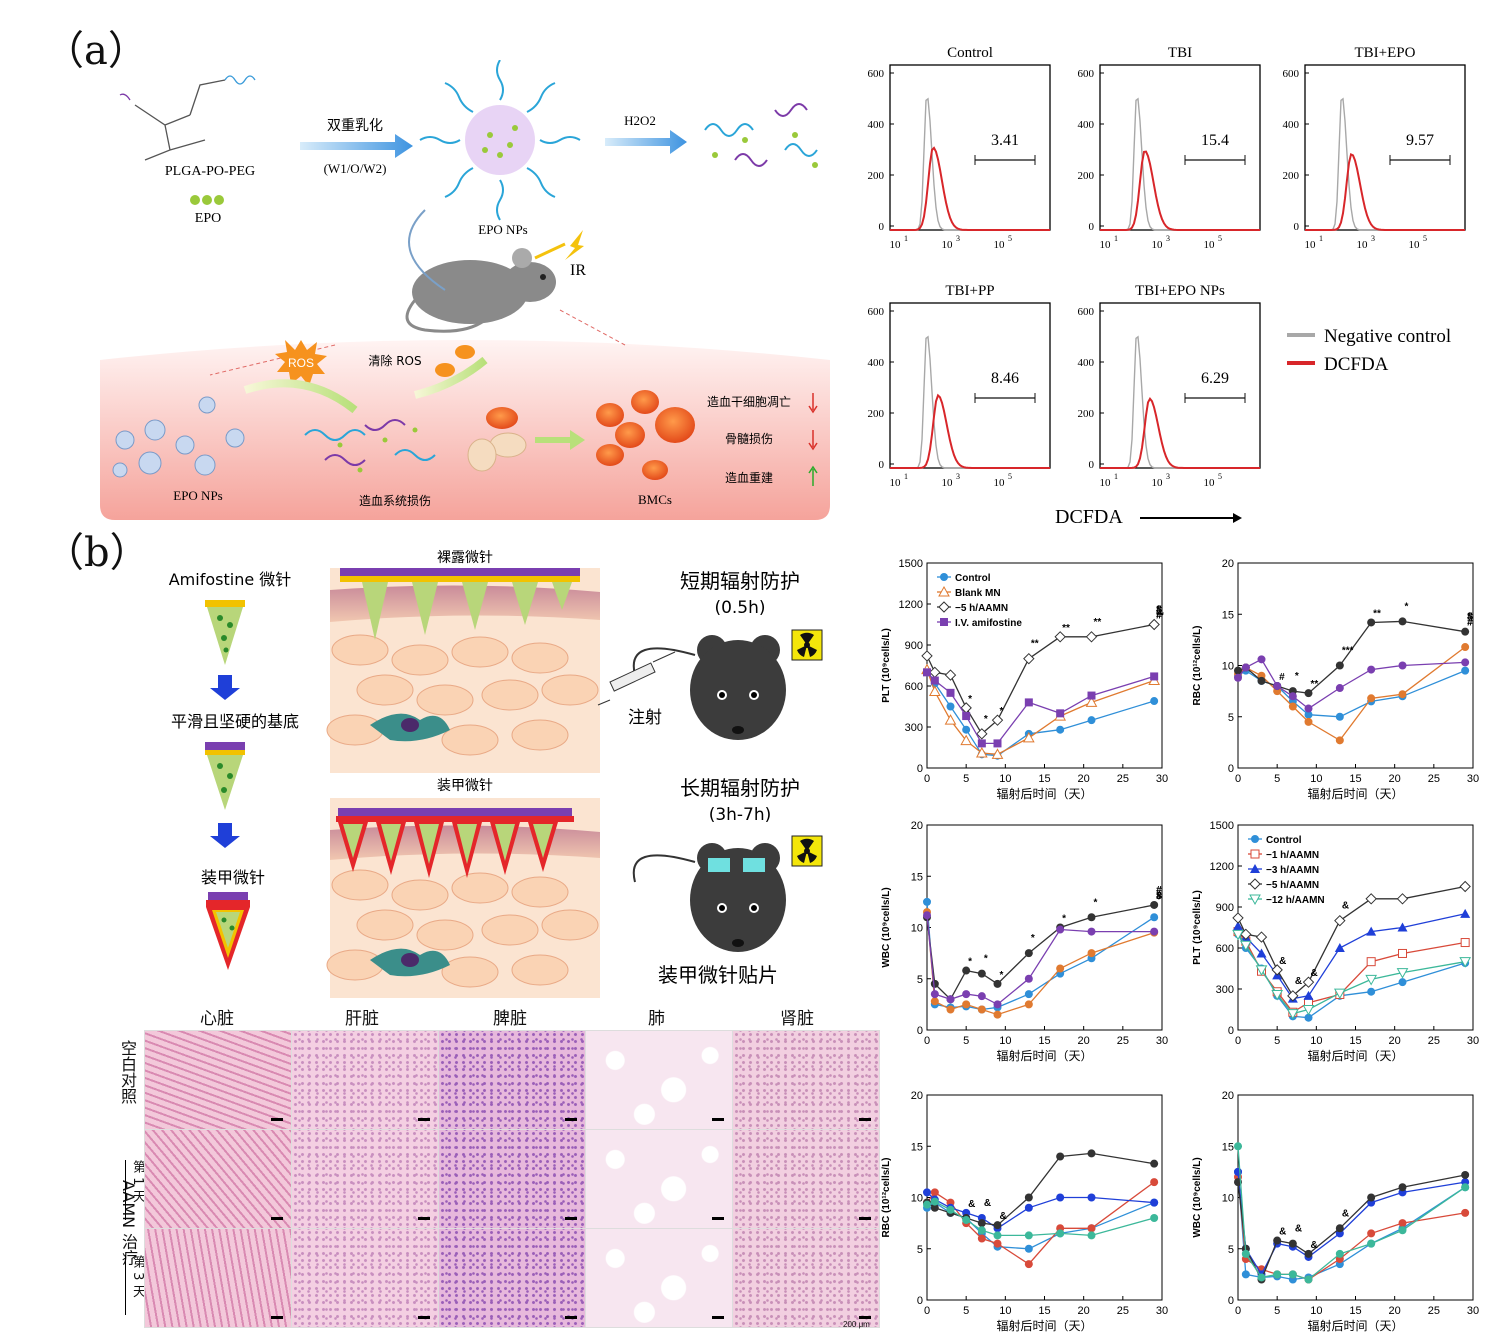  What do you see at coordinates (127, 1072) in the screenshot?
I see `row-blank-label: 空白对照` at bounding box center [127, 1072].